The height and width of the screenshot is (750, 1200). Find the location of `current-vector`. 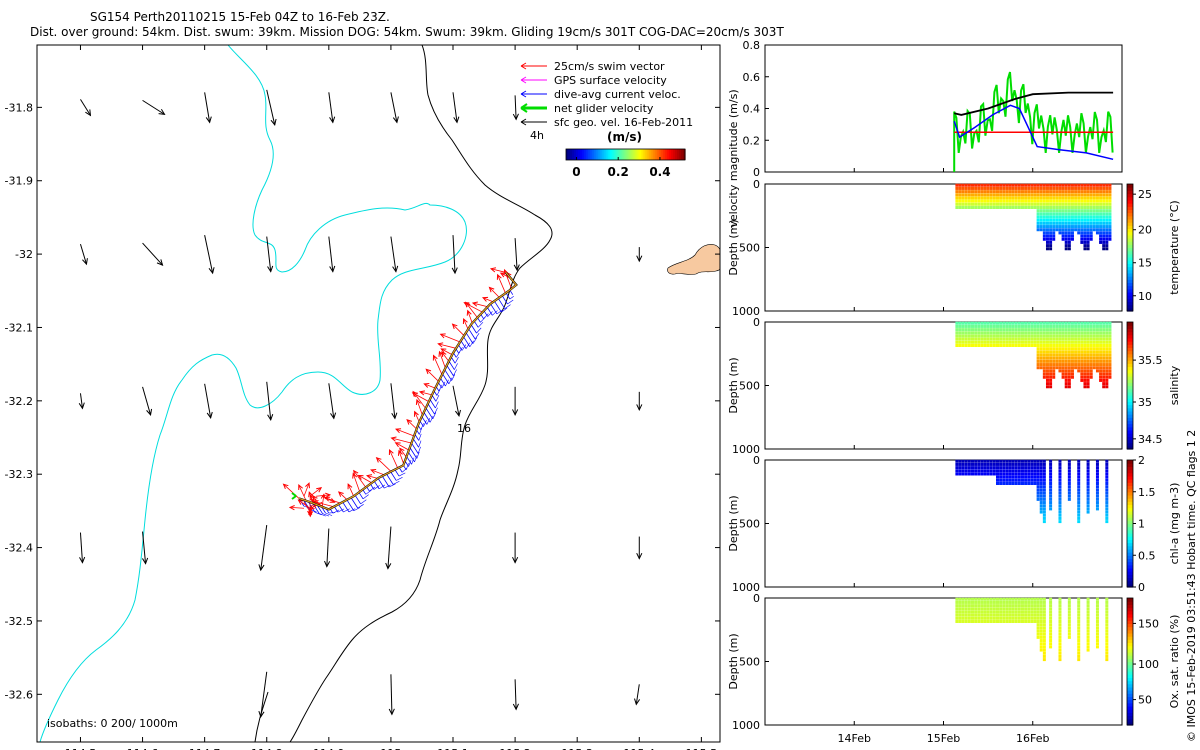

current-vector is located at coordinates (463, 344).